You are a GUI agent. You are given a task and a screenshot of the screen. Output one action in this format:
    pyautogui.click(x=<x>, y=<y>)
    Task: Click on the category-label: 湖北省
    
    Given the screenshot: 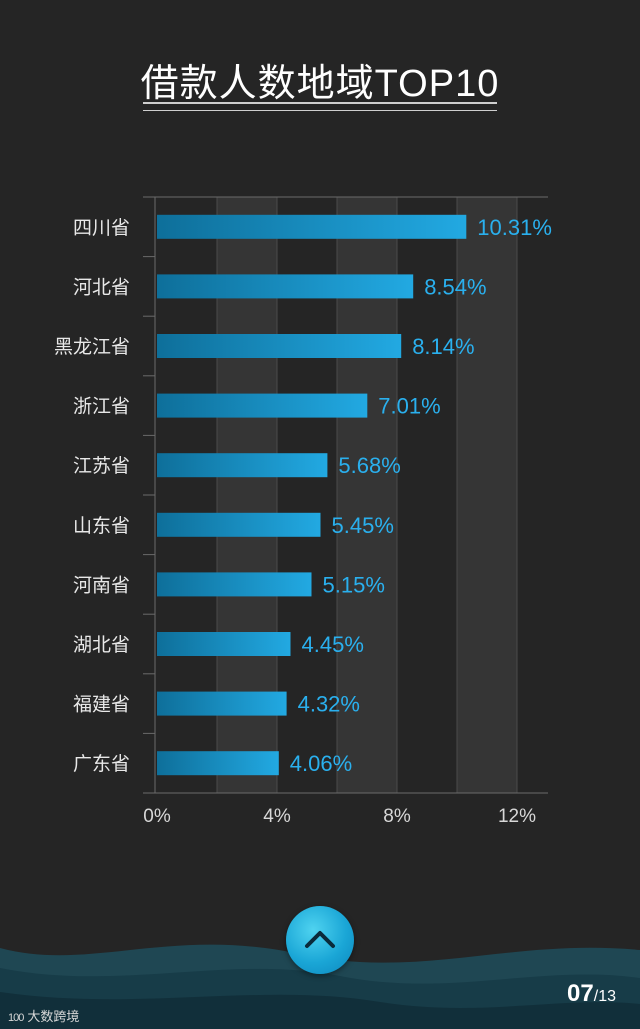 What is the action you would take?
    pyautogui.click(x=101, y=645)
    